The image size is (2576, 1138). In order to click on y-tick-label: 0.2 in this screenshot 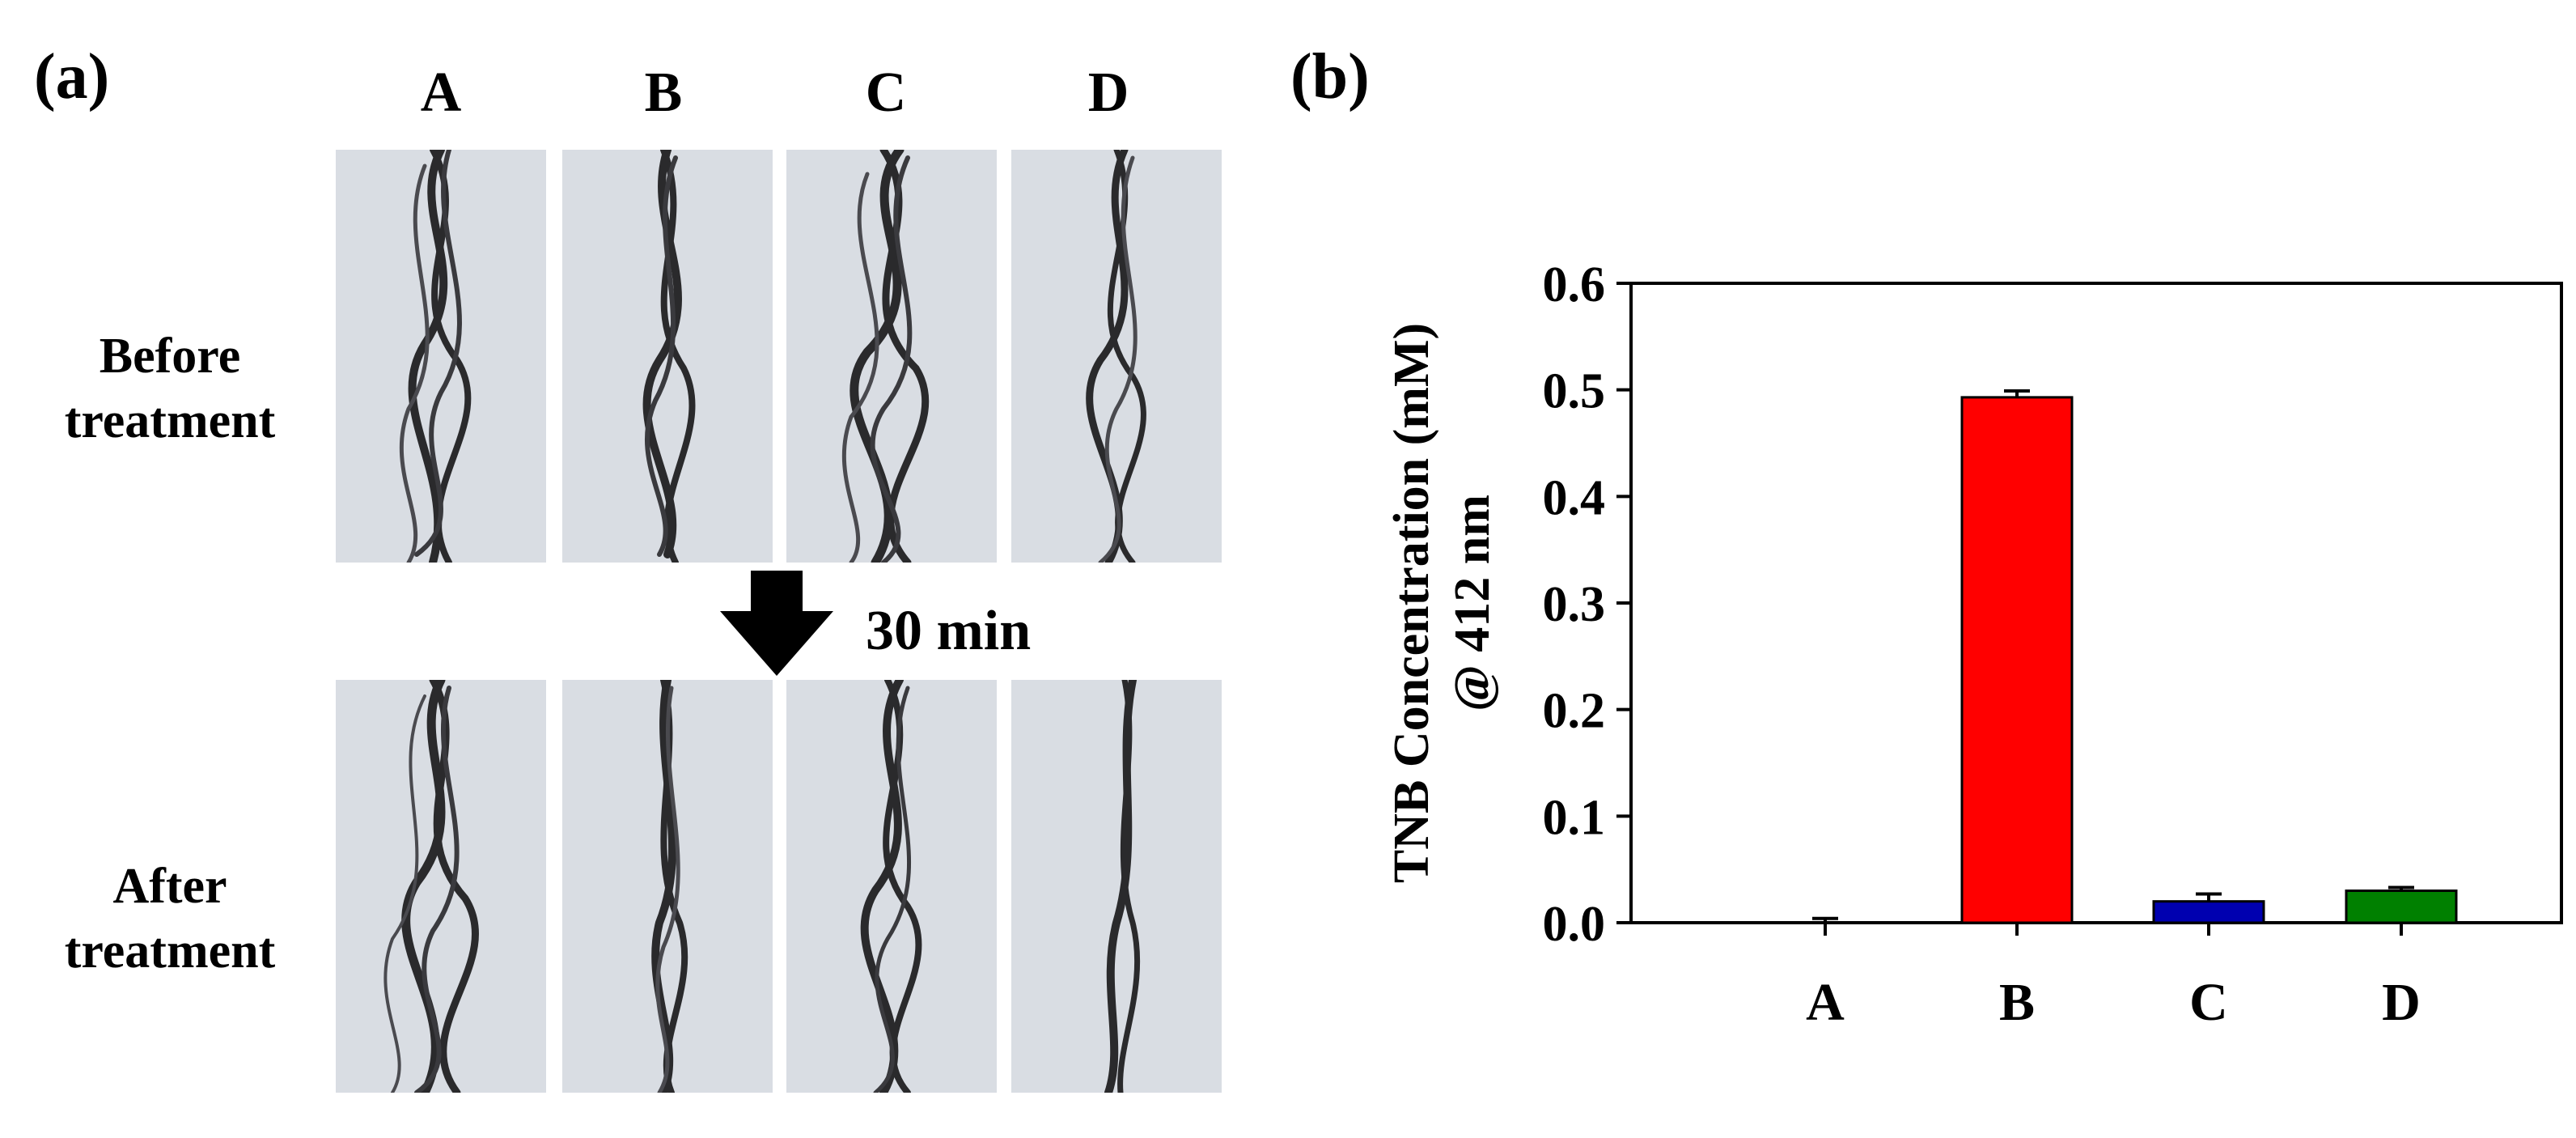, I will do `click(1574, 711)`.